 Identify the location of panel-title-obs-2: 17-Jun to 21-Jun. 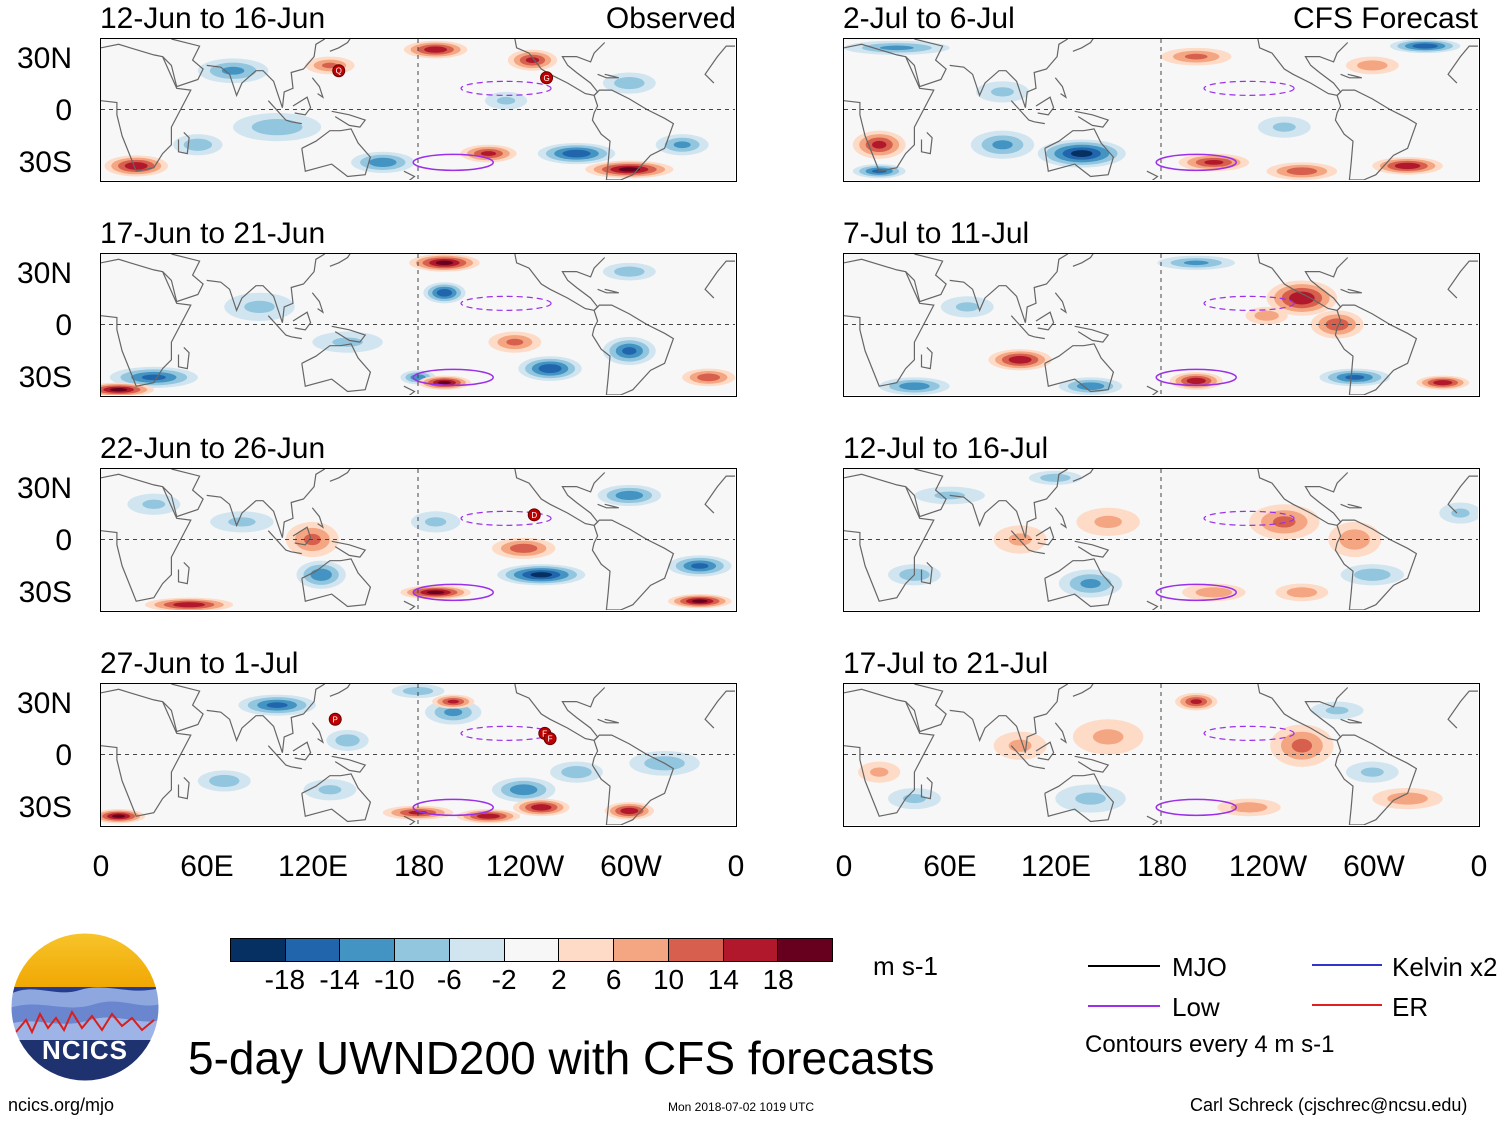
(213, 233).